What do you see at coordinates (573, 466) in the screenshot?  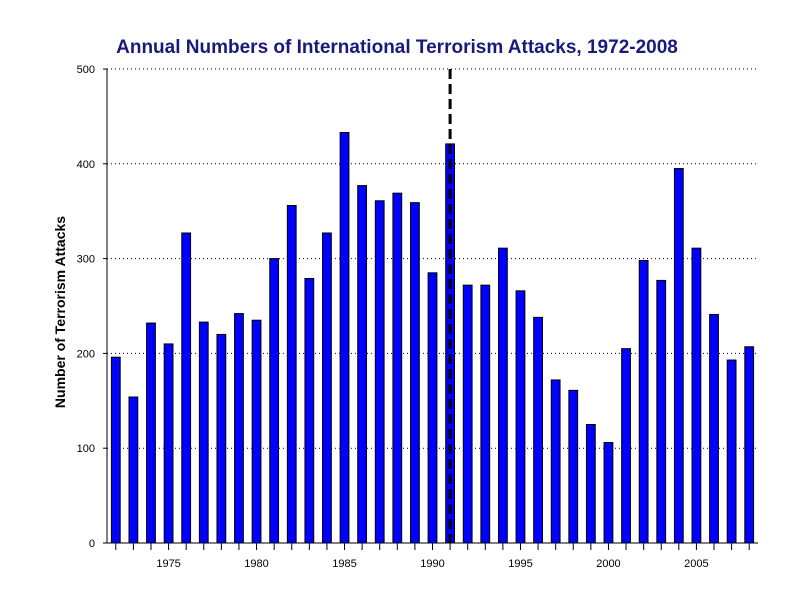 I see `bar-1998` at bounding box center [573, 466].